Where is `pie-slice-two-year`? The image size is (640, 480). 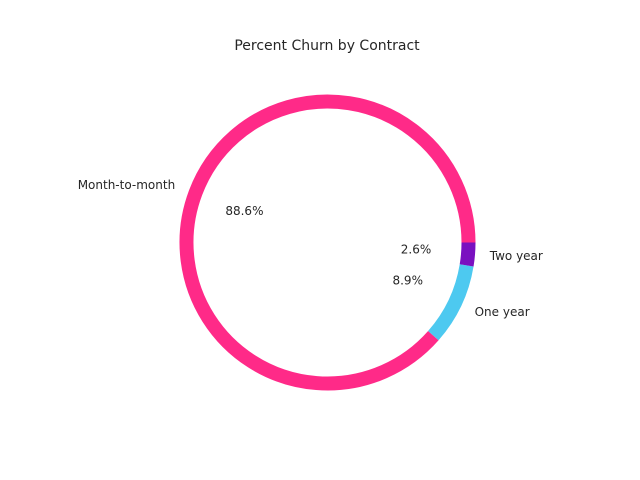 pie-slice-two-year is located at coordinates (467, 254).